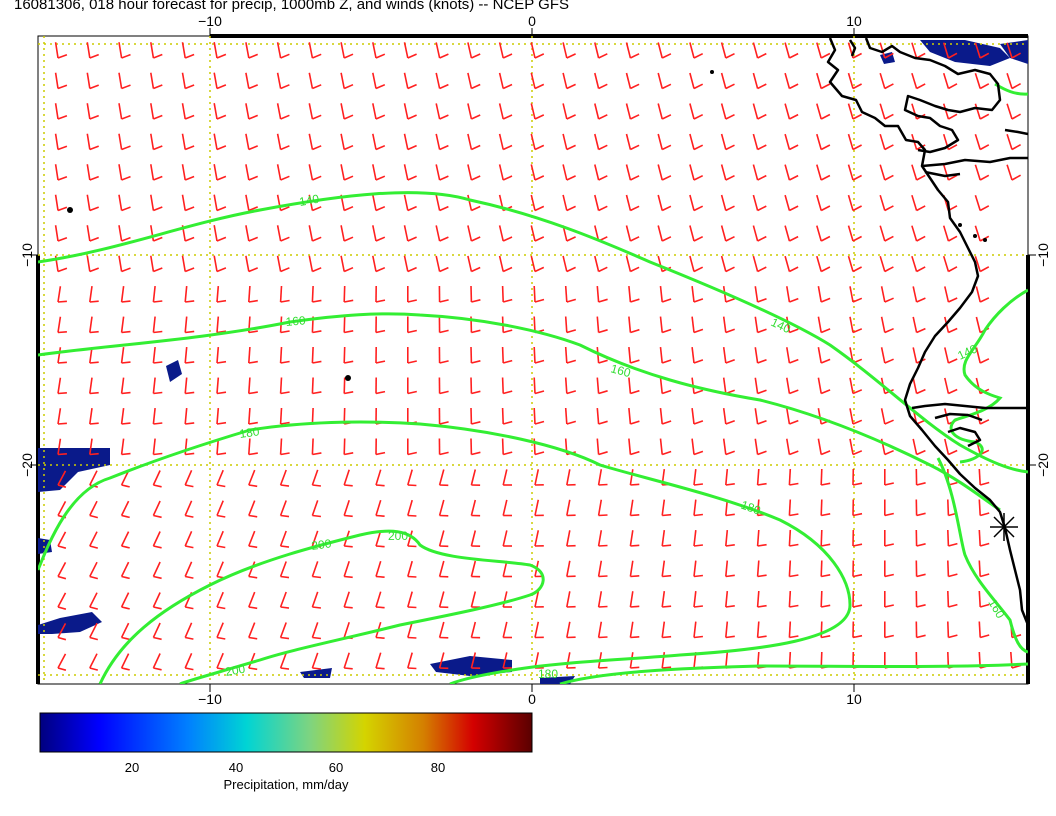 This screenshot has height=816, width=1056. I want to click on lon-tick-bottom-2: 0, so click(532, 699).